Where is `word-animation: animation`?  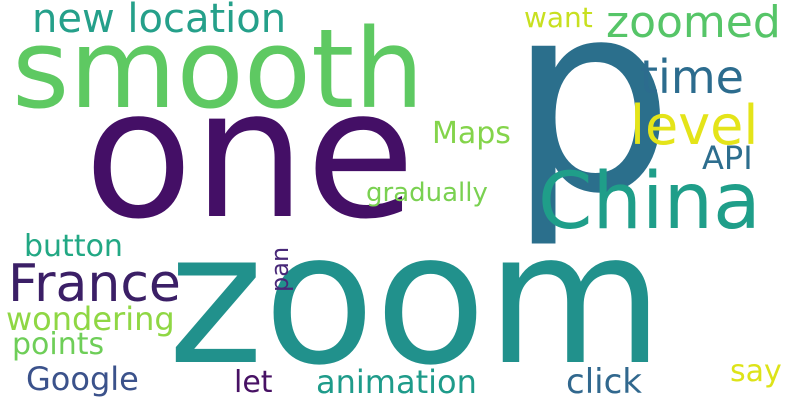
word-animation: animation is located at coordinates (396, 381).